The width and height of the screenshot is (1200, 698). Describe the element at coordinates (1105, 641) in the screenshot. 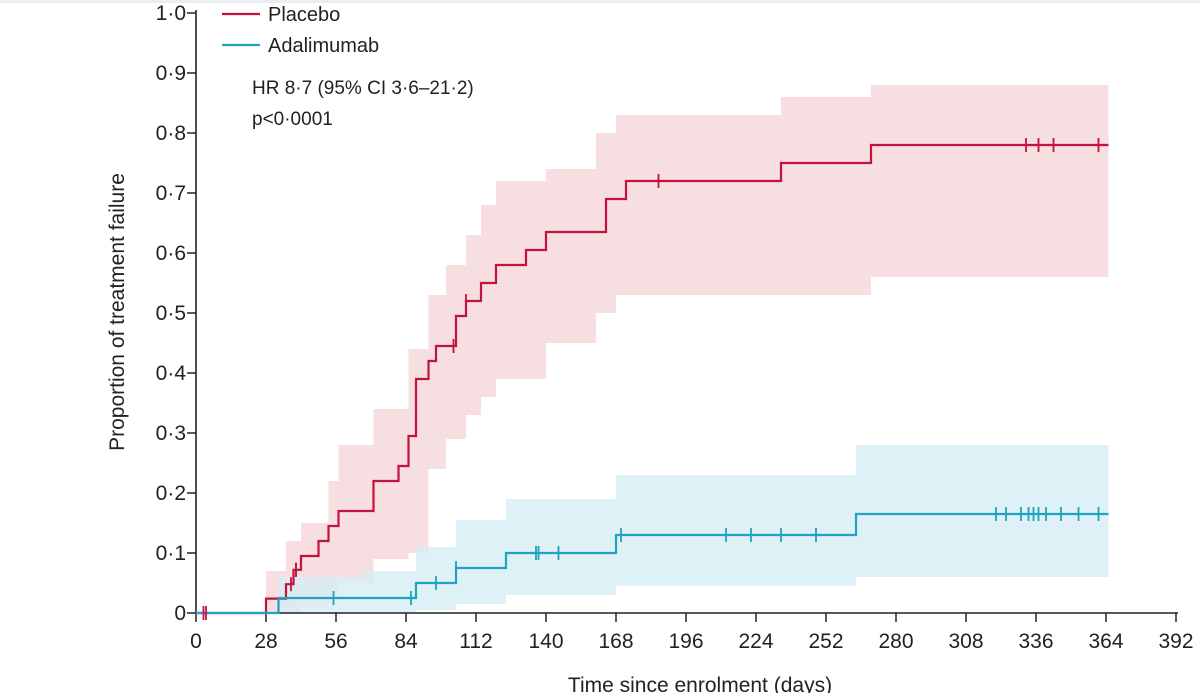

I see `x-tick-label: 364` at that location.